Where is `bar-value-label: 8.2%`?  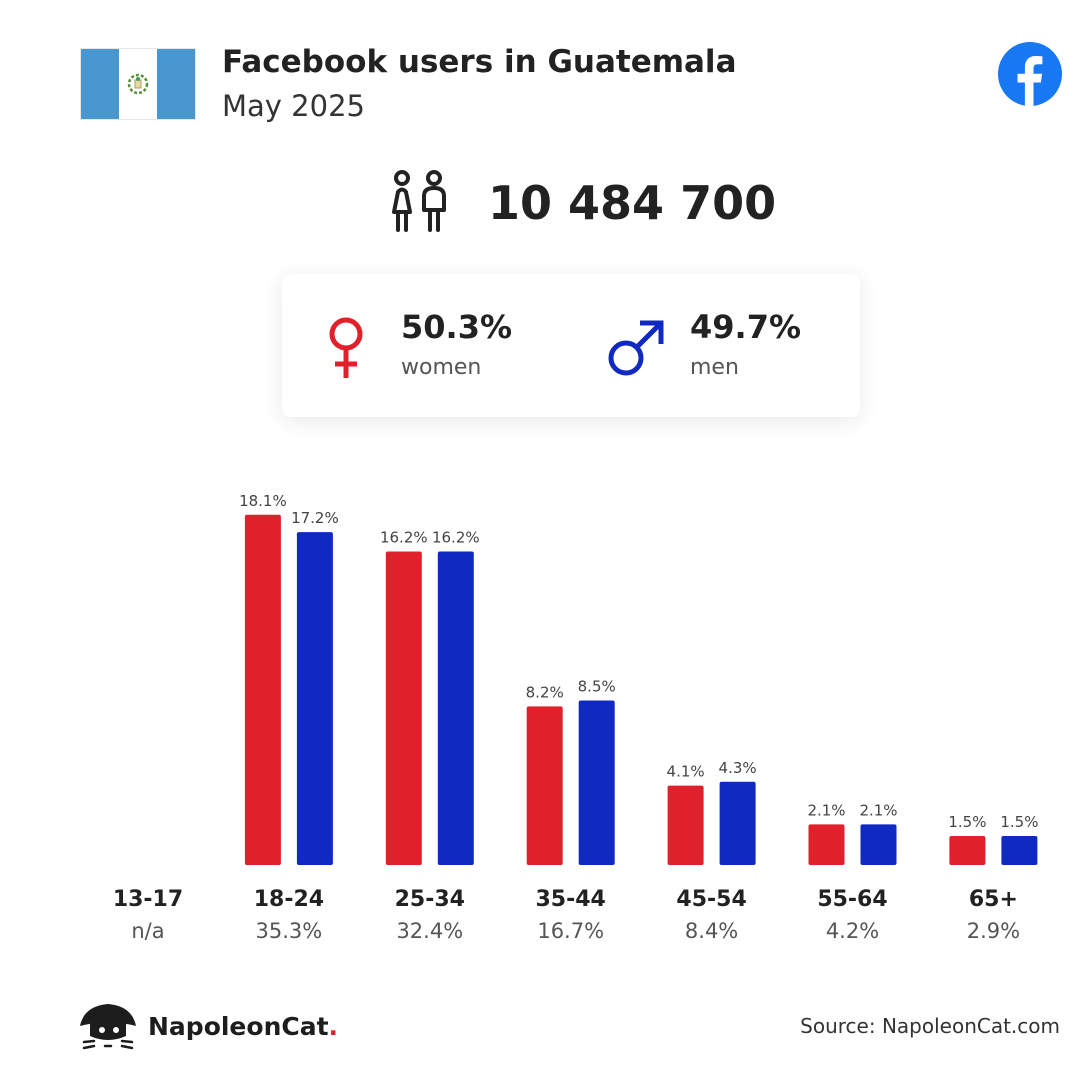 bar-value-label: 8.2% is located at coordinates (545, 692).